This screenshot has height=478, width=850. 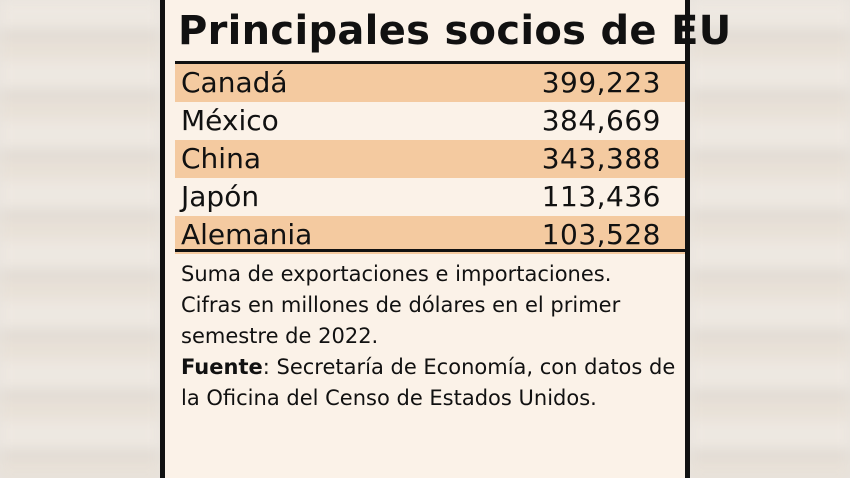 I want to click on table-row: Japón 113,436, so click(x=430, y=197).